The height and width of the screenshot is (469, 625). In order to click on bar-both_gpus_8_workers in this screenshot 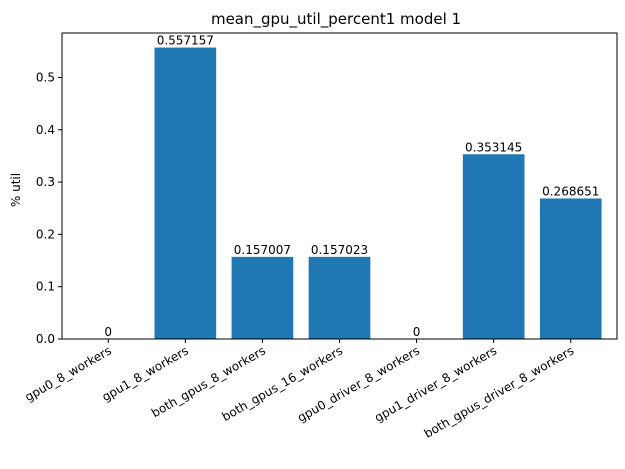, I will do `click(262, 297)`.